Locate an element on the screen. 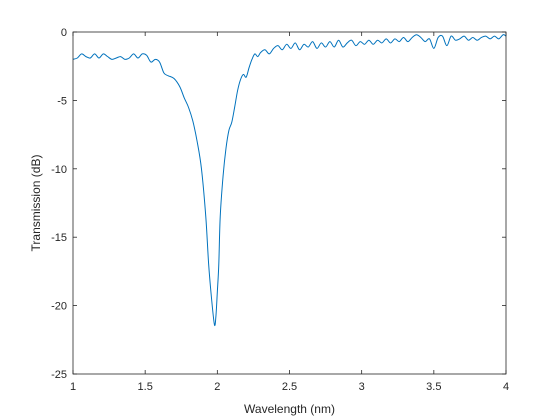 This screenshot has height=420, width=560. y-tick-label: -25 is located at coordinates (59, 375).